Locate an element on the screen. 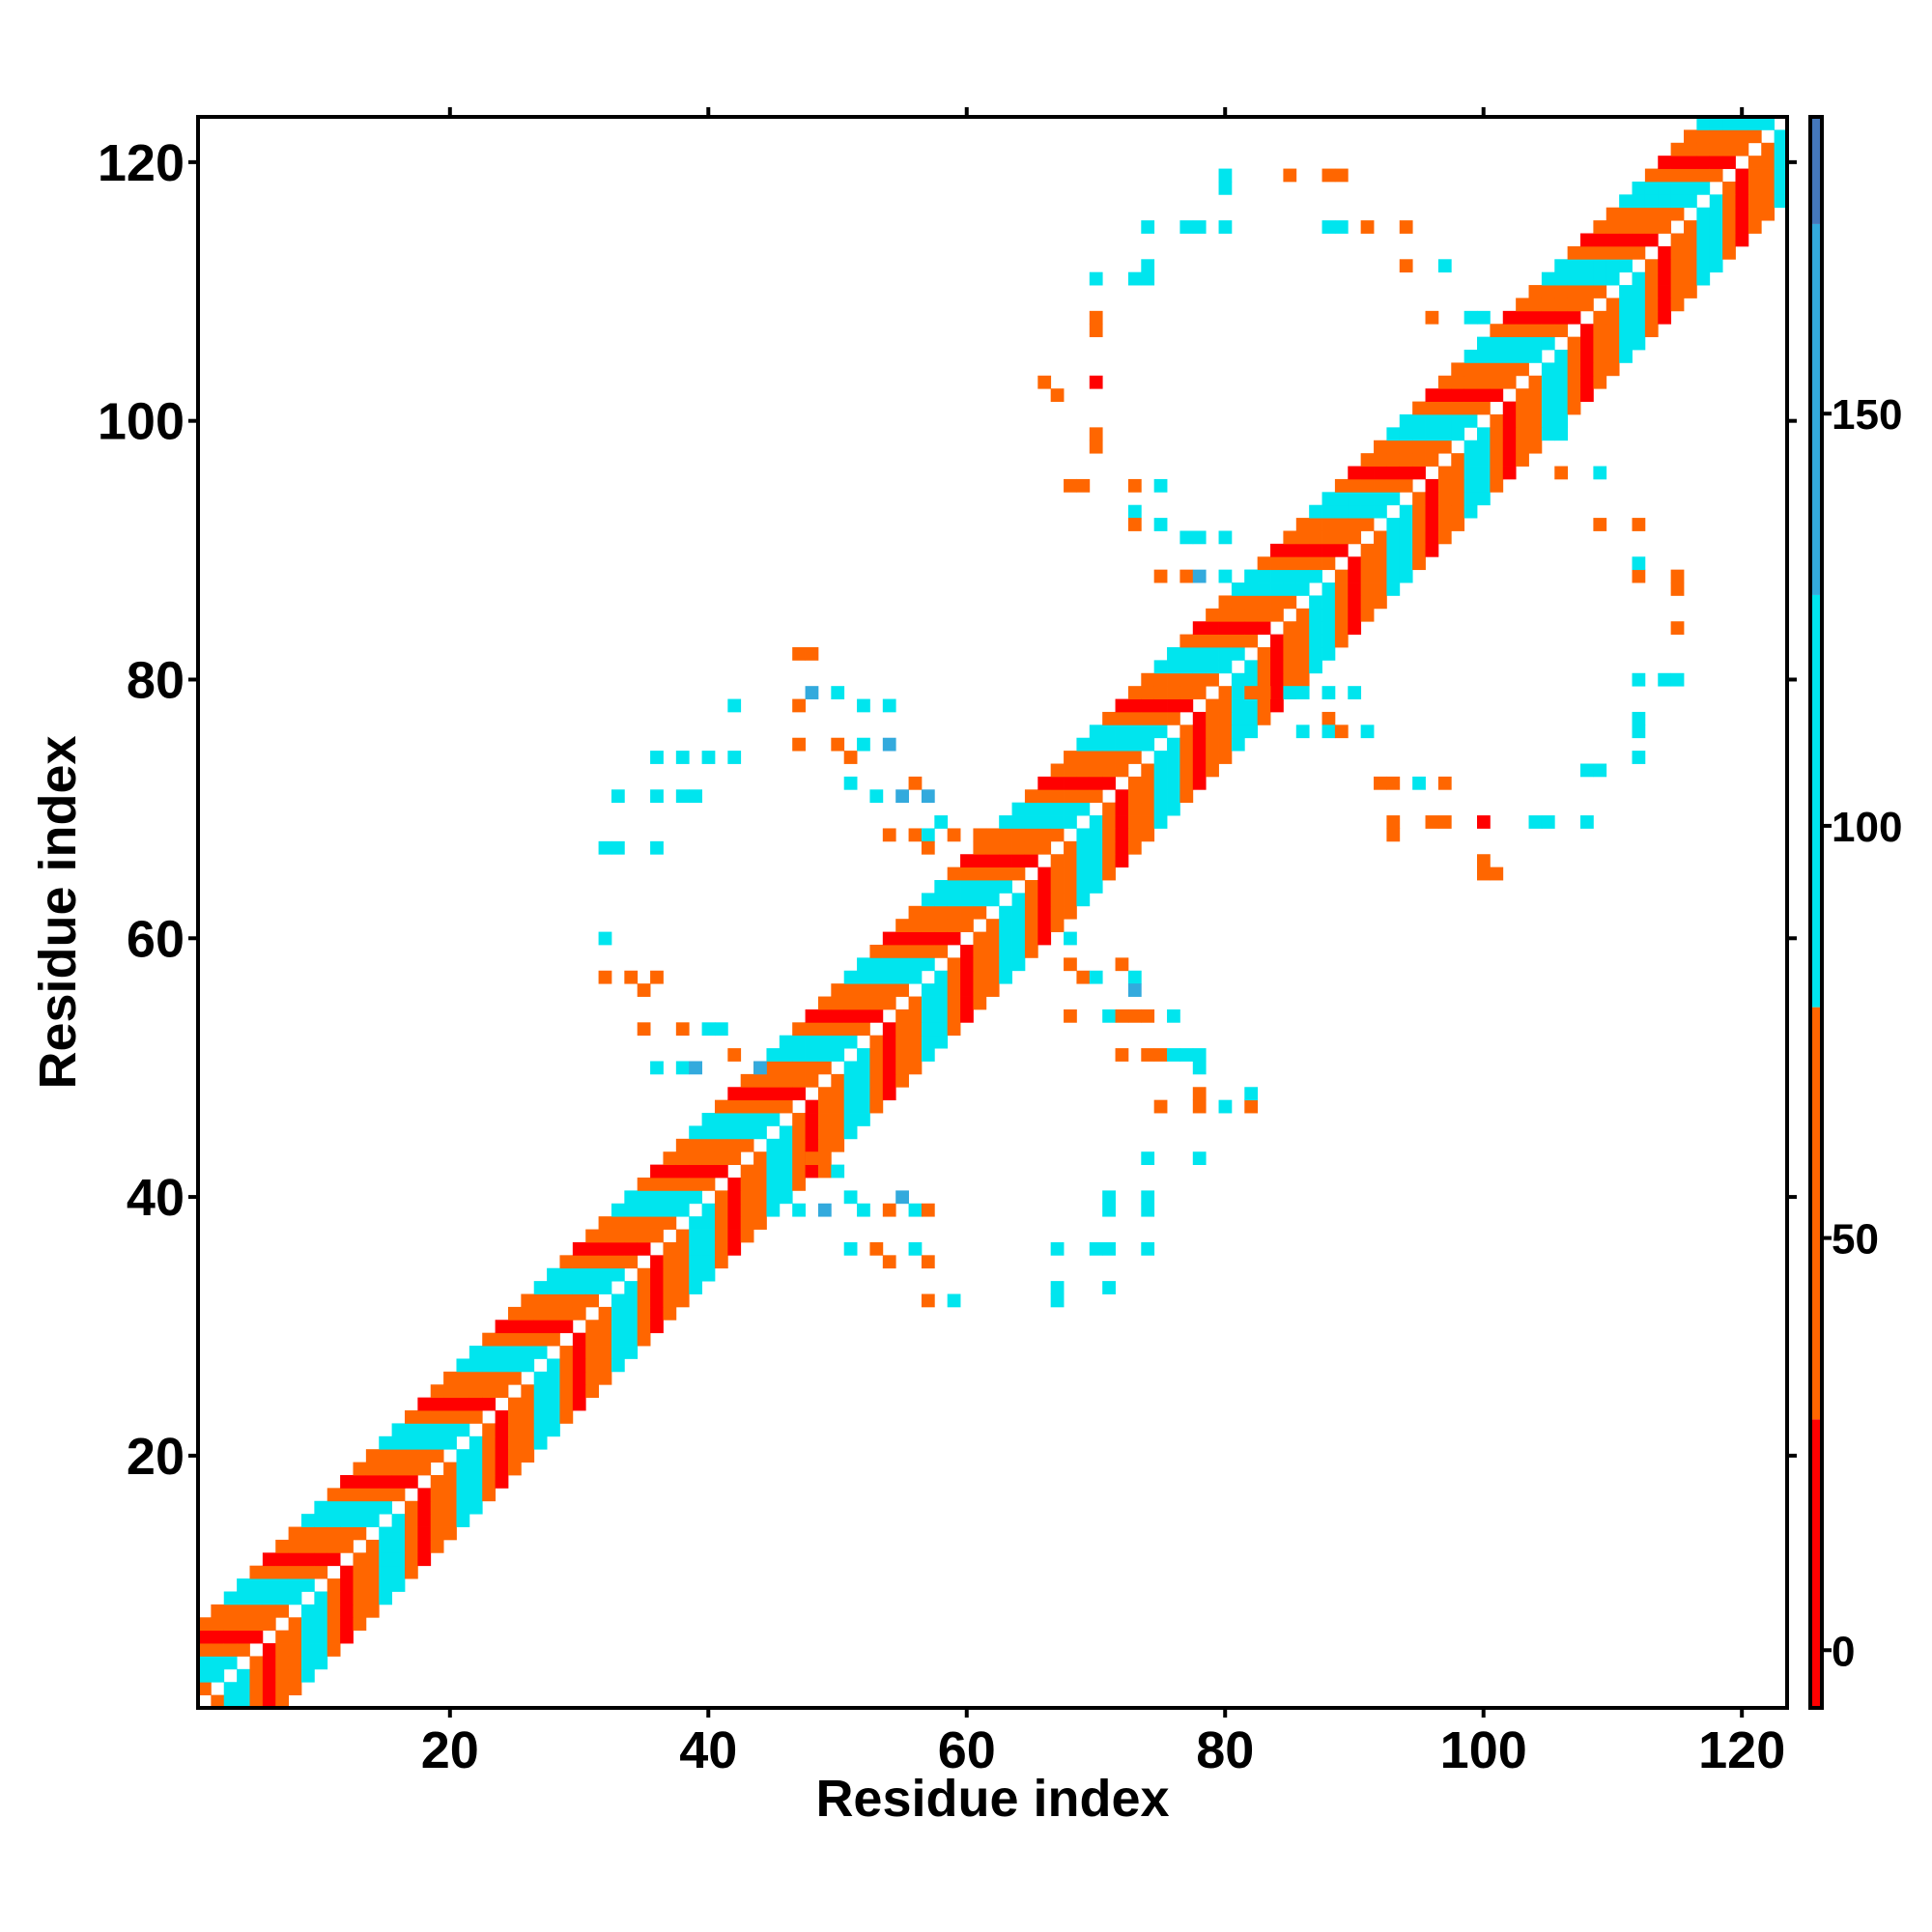 This screenshot has height=1932, width=1932. x-tick-label: 20 is located at coordinates (450, 1750).